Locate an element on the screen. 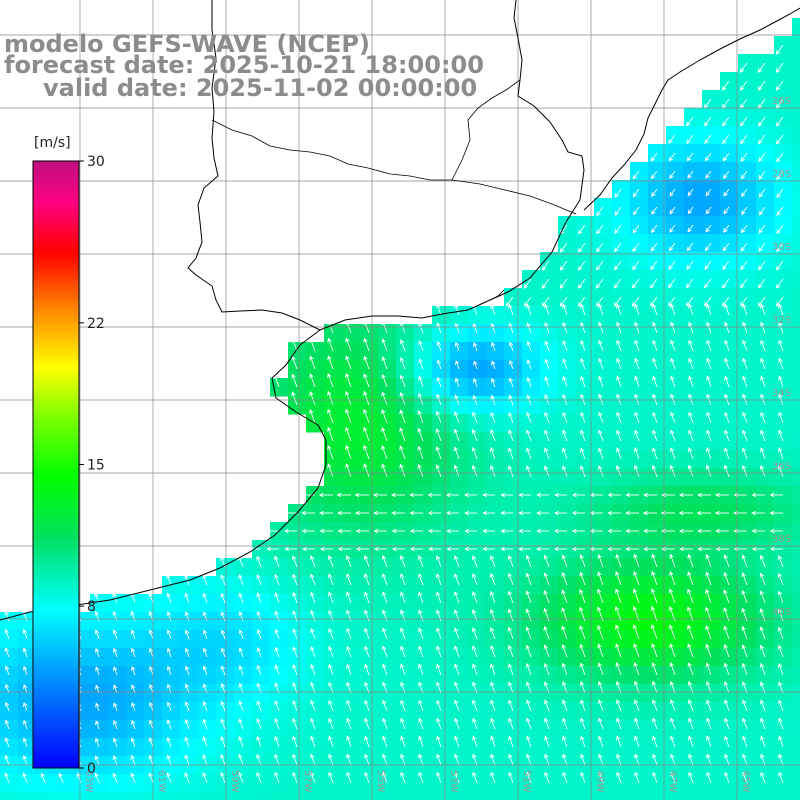 The height and width of the screenshot is (800, 800). lon-label: 59W is located at coordinates (234, 781).